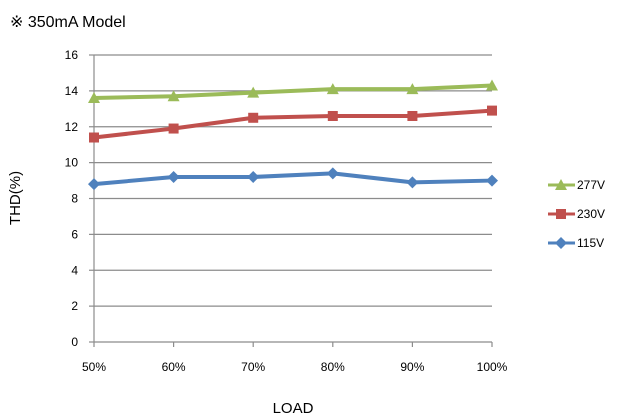  I want to click on series-230v, so click(293, 124).